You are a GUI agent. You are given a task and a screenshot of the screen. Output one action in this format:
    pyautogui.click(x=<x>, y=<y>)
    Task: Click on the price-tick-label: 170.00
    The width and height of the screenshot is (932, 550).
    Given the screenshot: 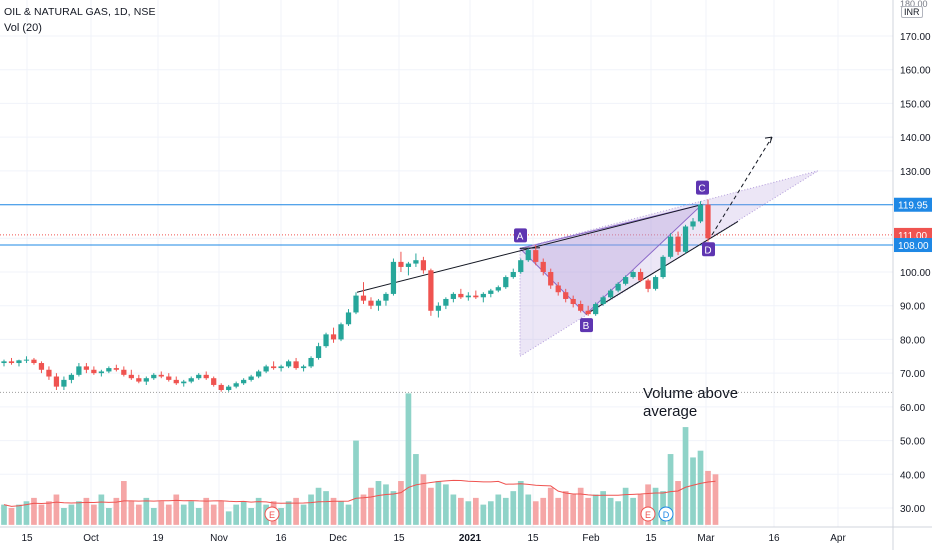 What is the action you would take?
    pyautogui.click(x=915, y=37)
    